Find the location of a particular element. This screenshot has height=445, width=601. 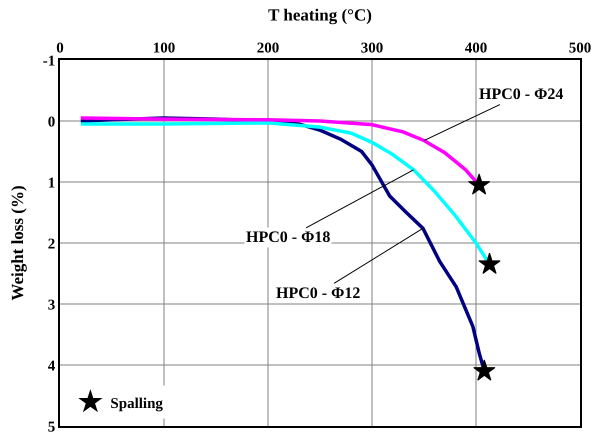

legend-label: Spalling is located at coordinates (137, 404).